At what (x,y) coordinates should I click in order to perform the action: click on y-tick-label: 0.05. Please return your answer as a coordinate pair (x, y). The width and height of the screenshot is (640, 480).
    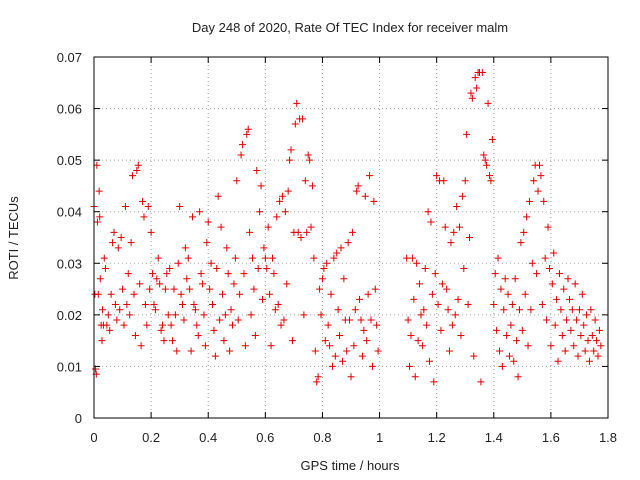
    Looking at the image, I should click on (69, 160).